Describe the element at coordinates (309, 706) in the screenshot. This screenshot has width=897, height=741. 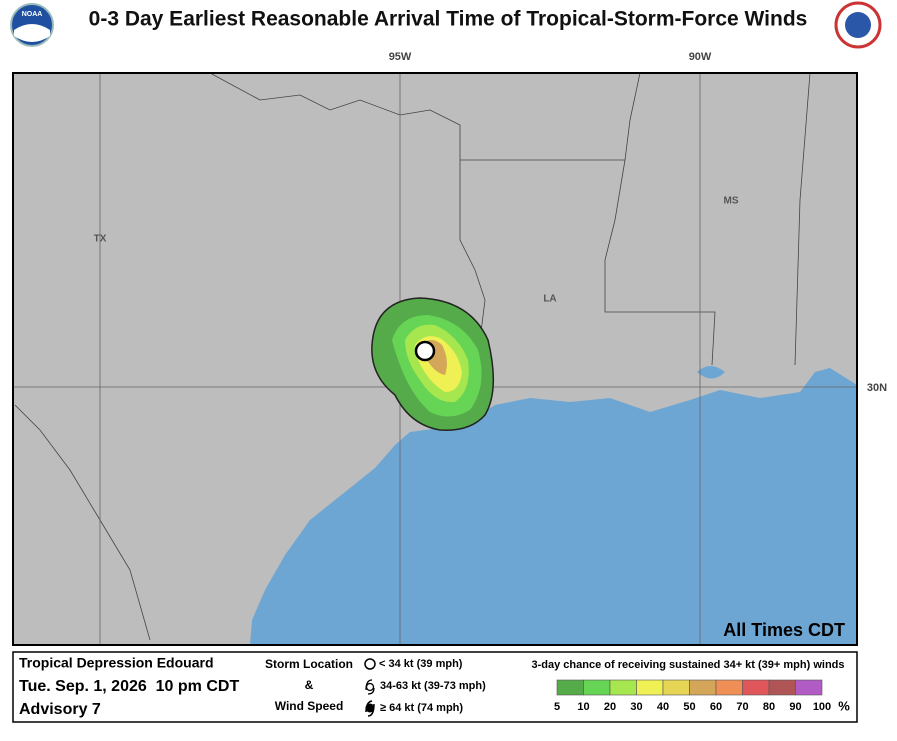
I see `location-title: Wind Speed` at that location.